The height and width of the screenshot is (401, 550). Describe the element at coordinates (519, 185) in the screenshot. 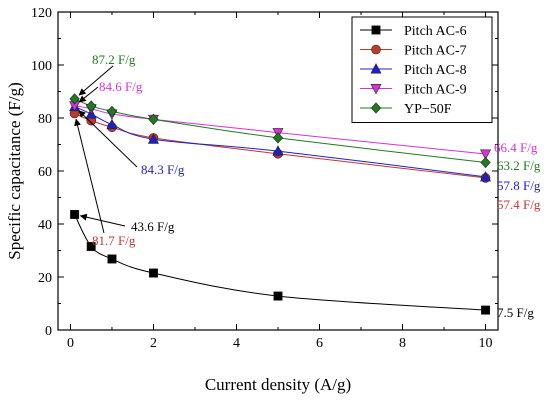

I see `annotation-label: 57.8 F/g` at that location.